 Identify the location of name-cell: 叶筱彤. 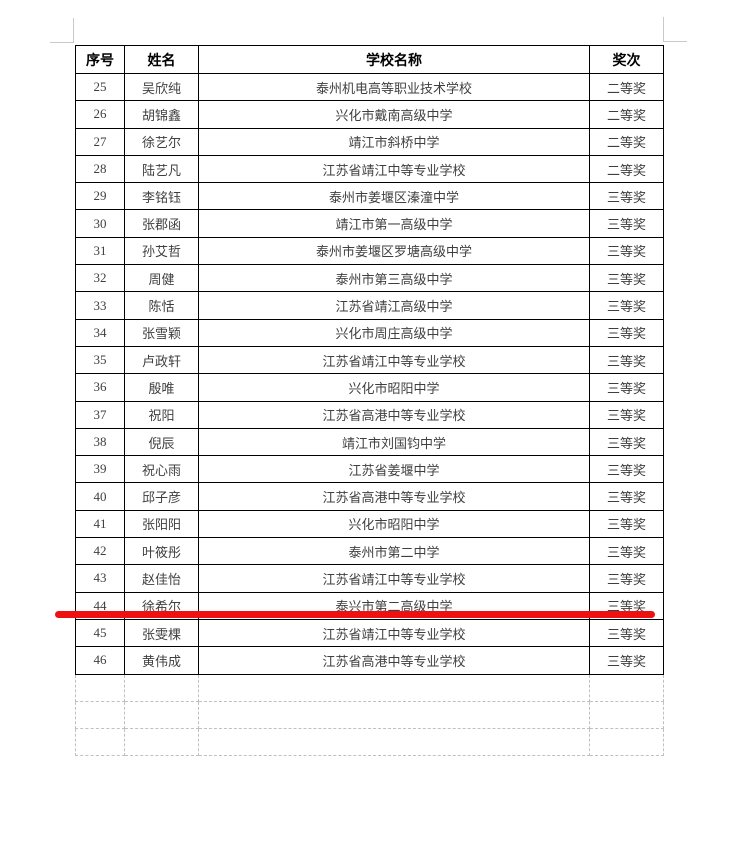
(161, 551).